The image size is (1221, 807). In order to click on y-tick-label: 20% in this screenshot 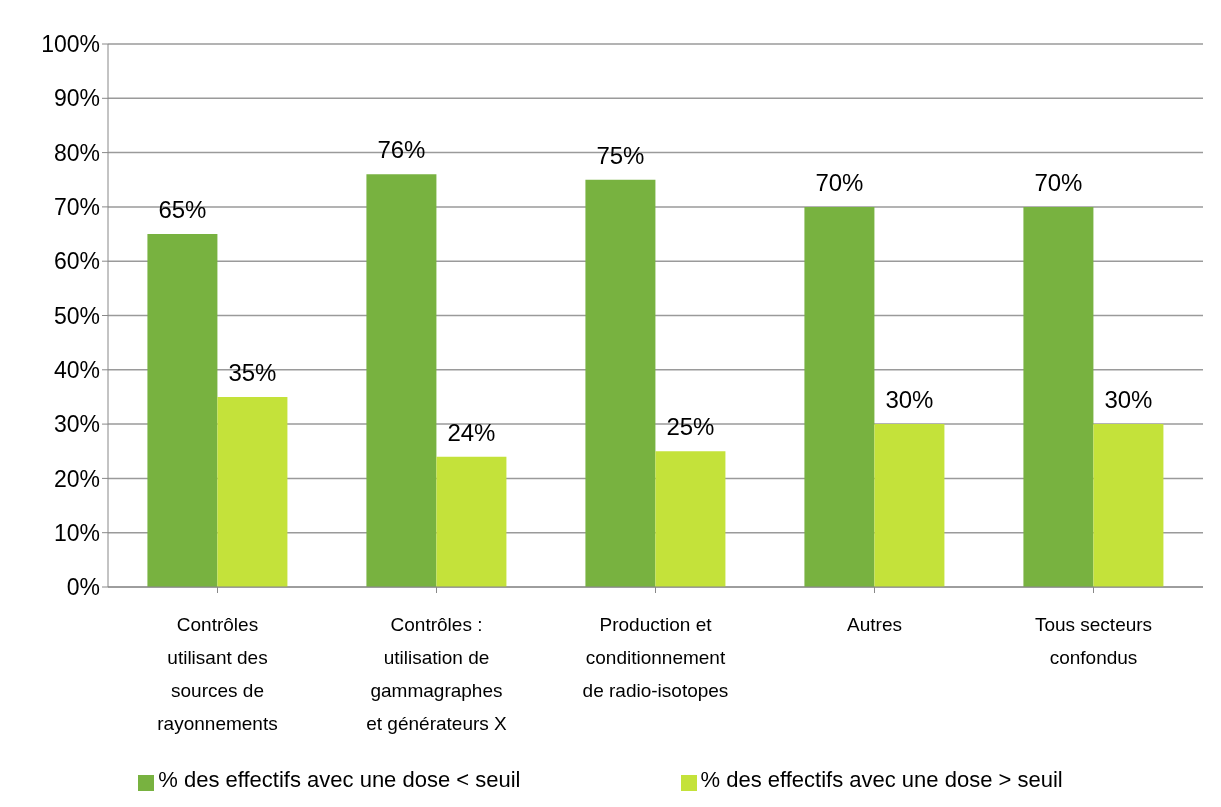, I will do `click(76, 478)`.